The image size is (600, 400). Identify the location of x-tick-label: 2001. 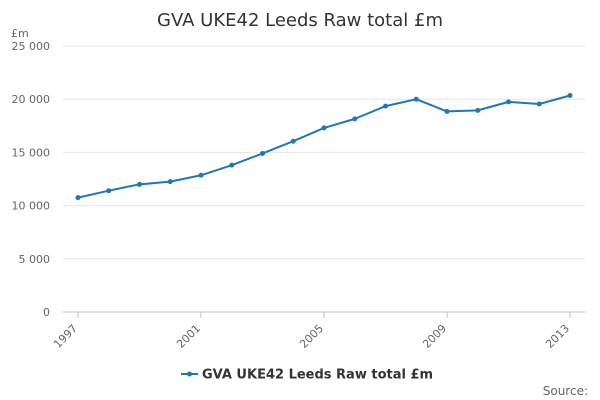
(188, 336).